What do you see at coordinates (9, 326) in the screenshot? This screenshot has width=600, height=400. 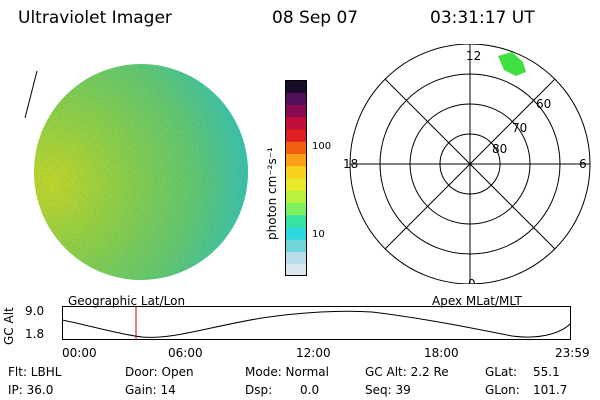 I see `alt-plot-y-label: GC Alt` at bounding box center [9, 326].